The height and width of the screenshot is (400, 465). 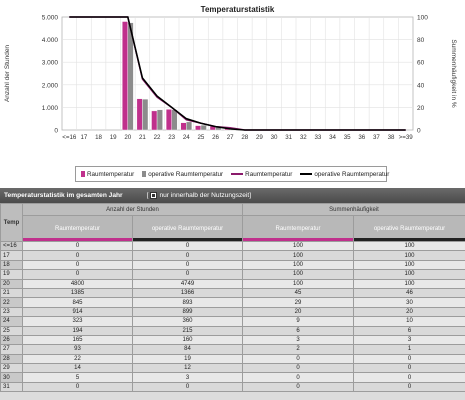 What do you see at coordinates (361, 137) in the screenshot?
I see `x-tick-label: 36` at bounding box center [361, 137].